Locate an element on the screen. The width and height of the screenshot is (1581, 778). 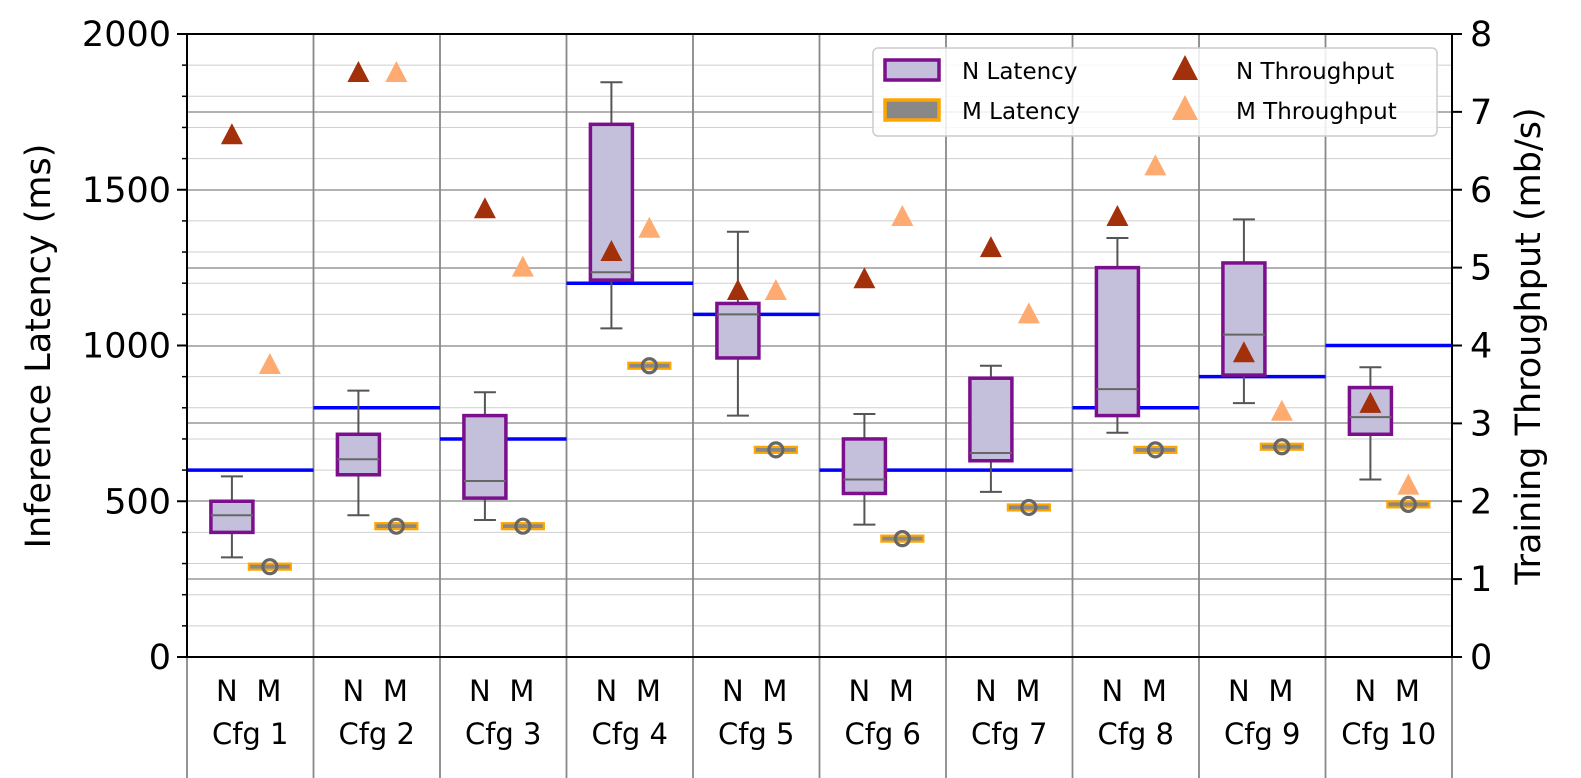
left-y-axis-label: Inference Latency (ms) is located at coordinates (39, 346).